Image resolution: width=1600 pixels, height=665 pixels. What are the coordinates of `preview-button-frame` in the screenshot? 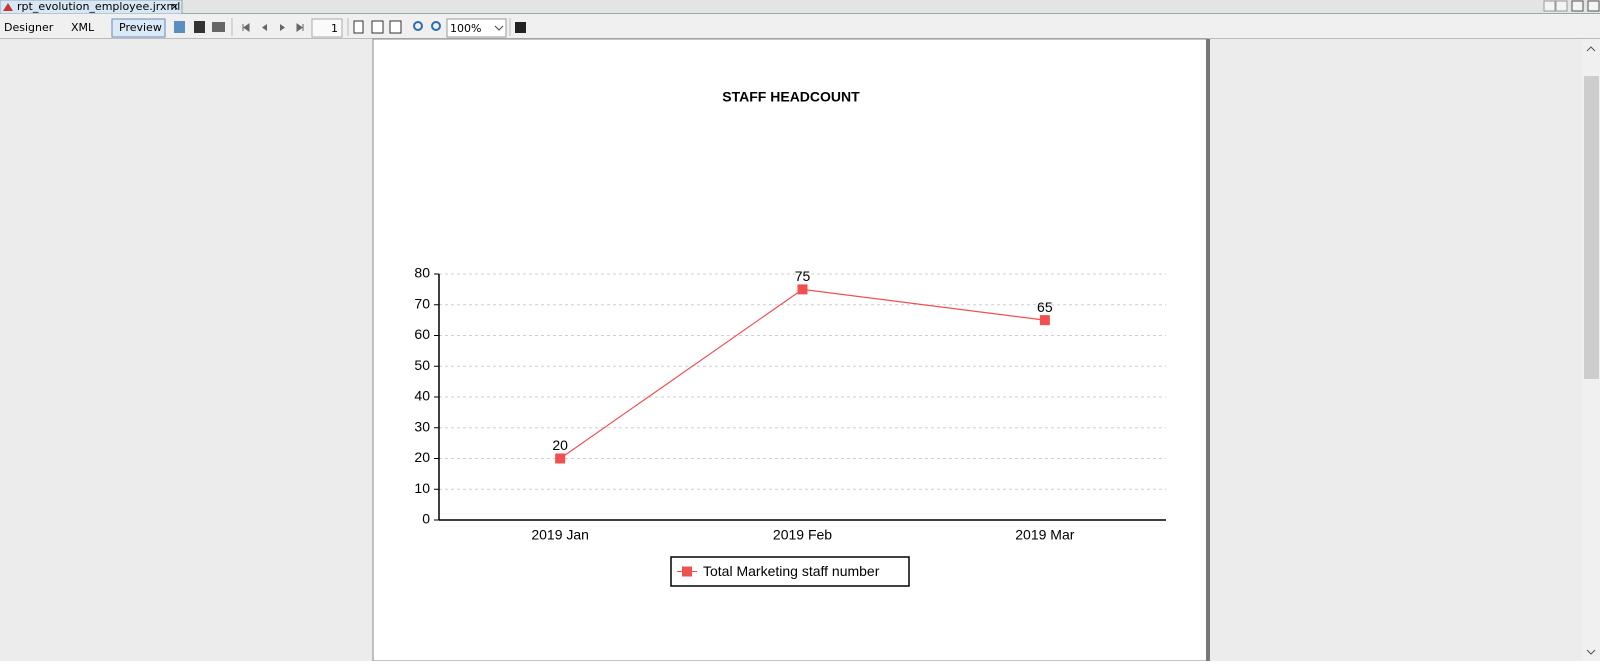 It's located at (138, 28).